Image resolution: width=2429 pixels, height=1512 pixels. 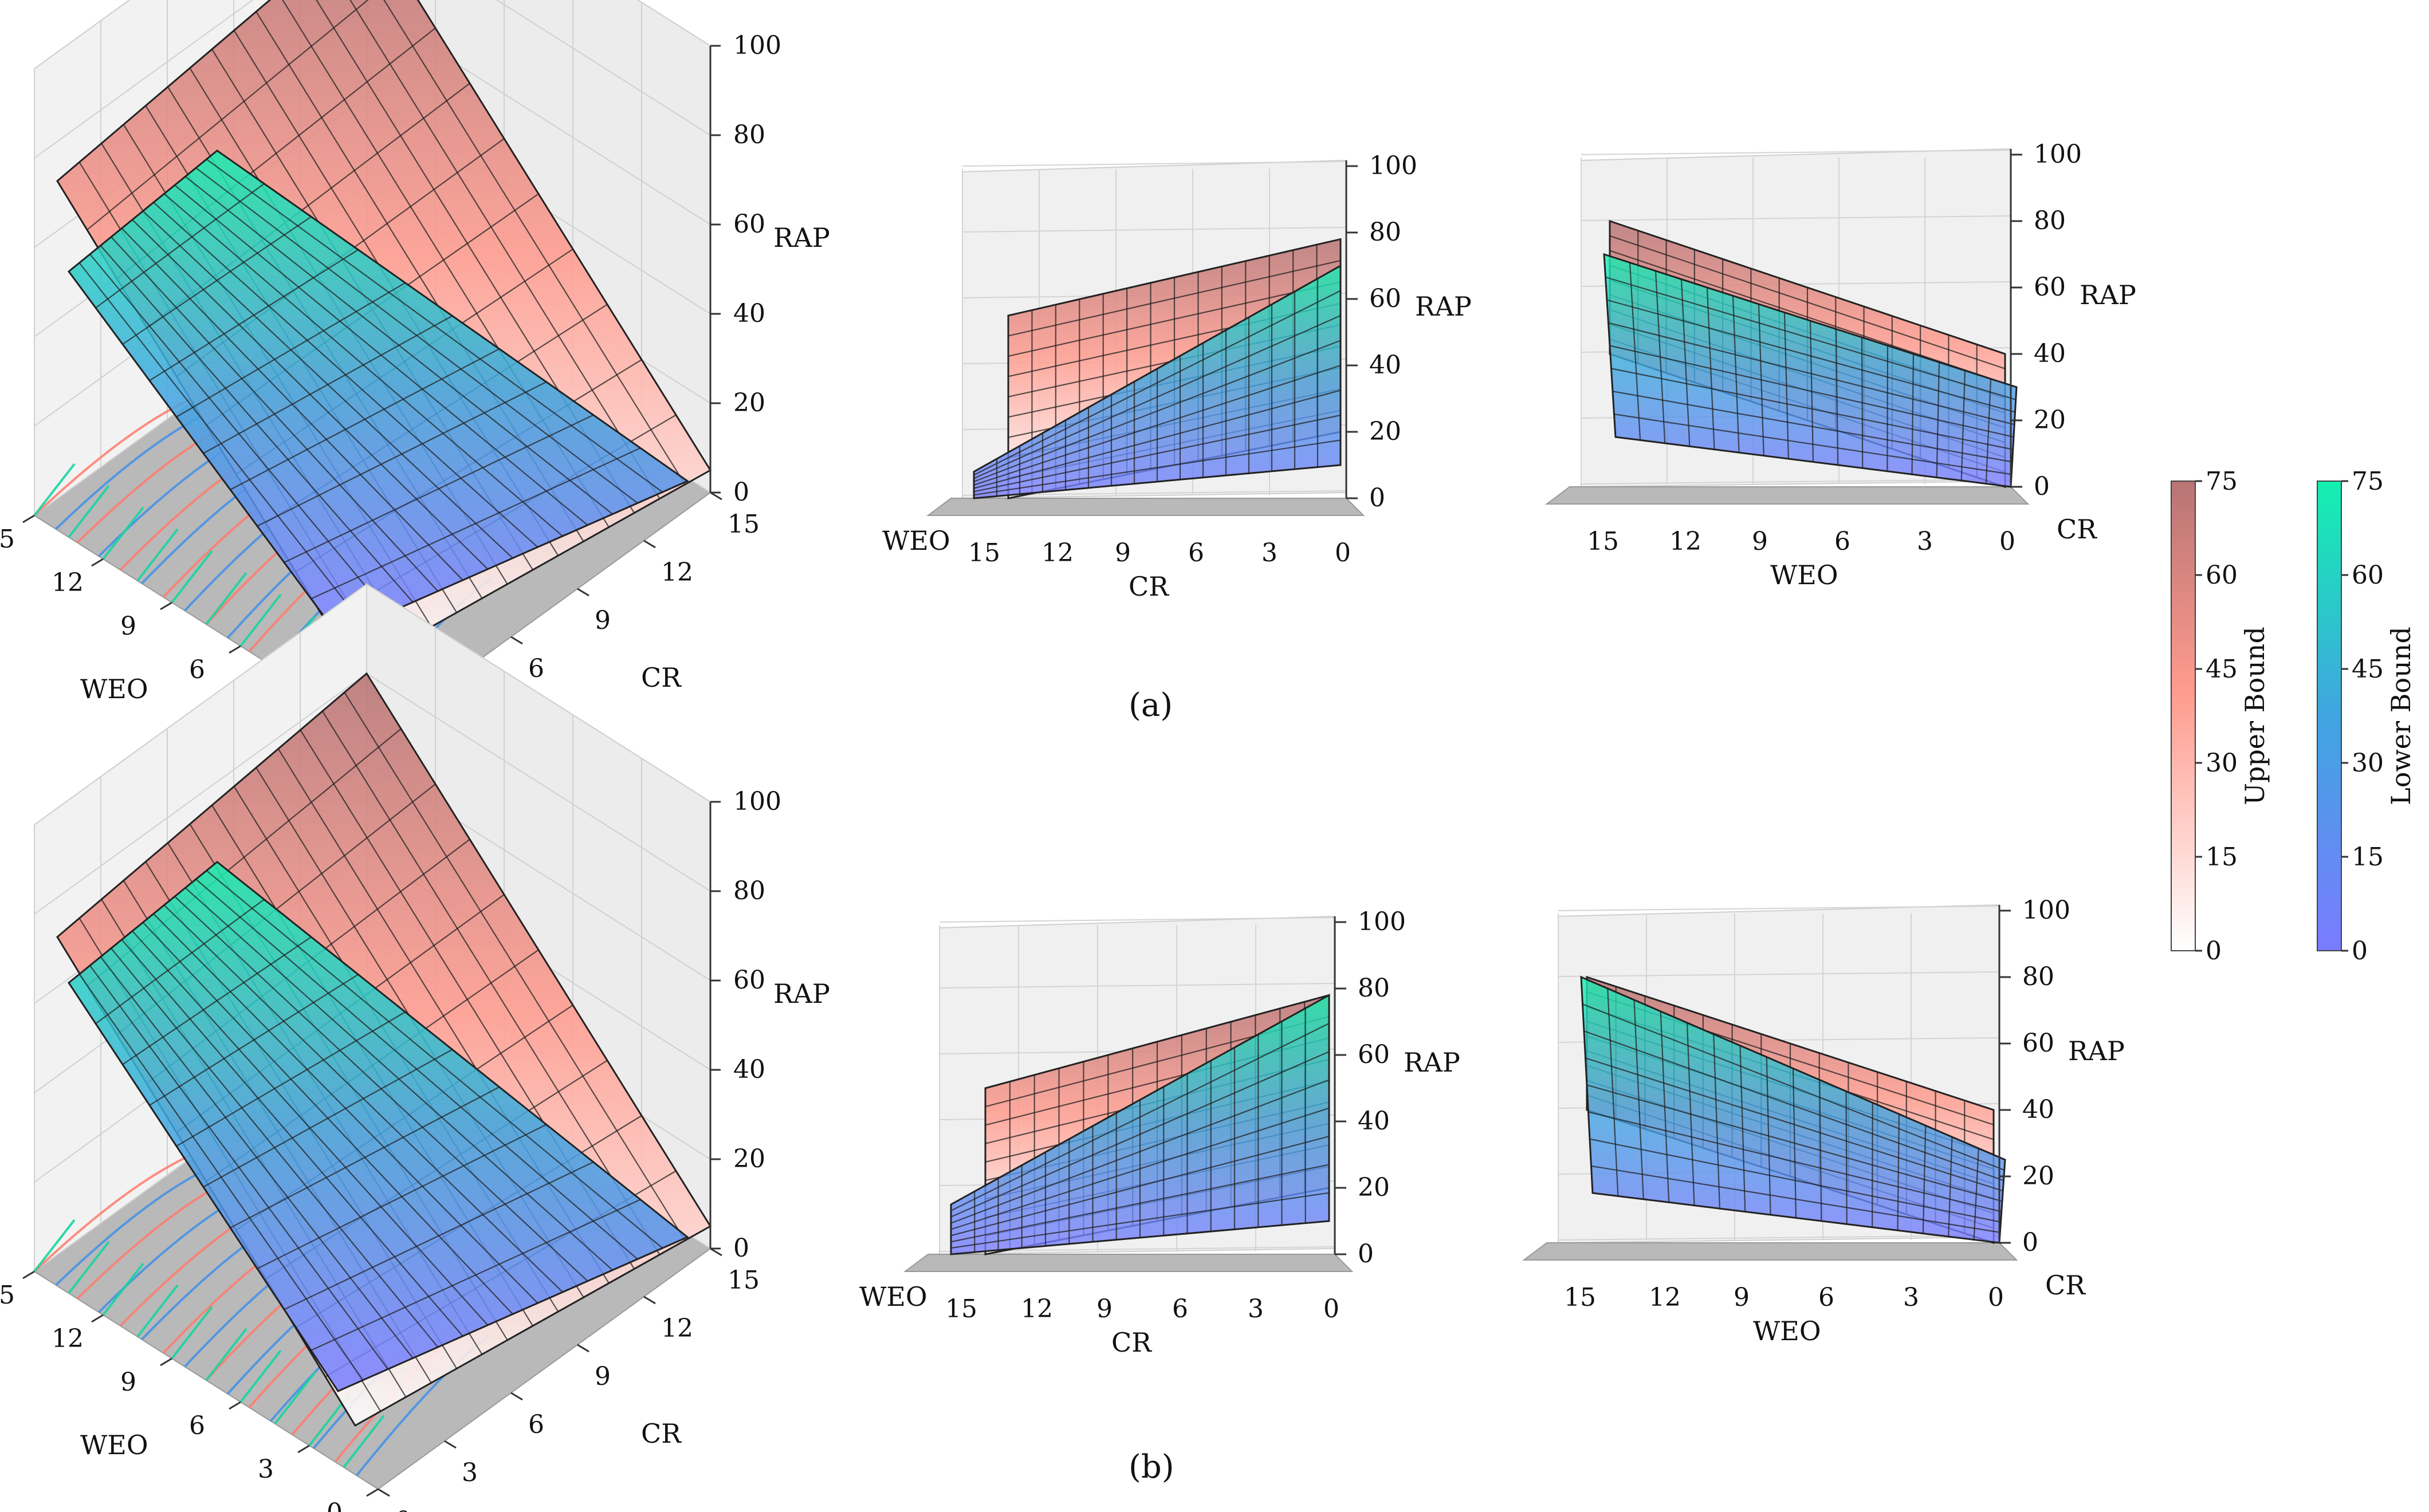 I want to click on y-tick-label: 15, so click(x=744, y=1280).